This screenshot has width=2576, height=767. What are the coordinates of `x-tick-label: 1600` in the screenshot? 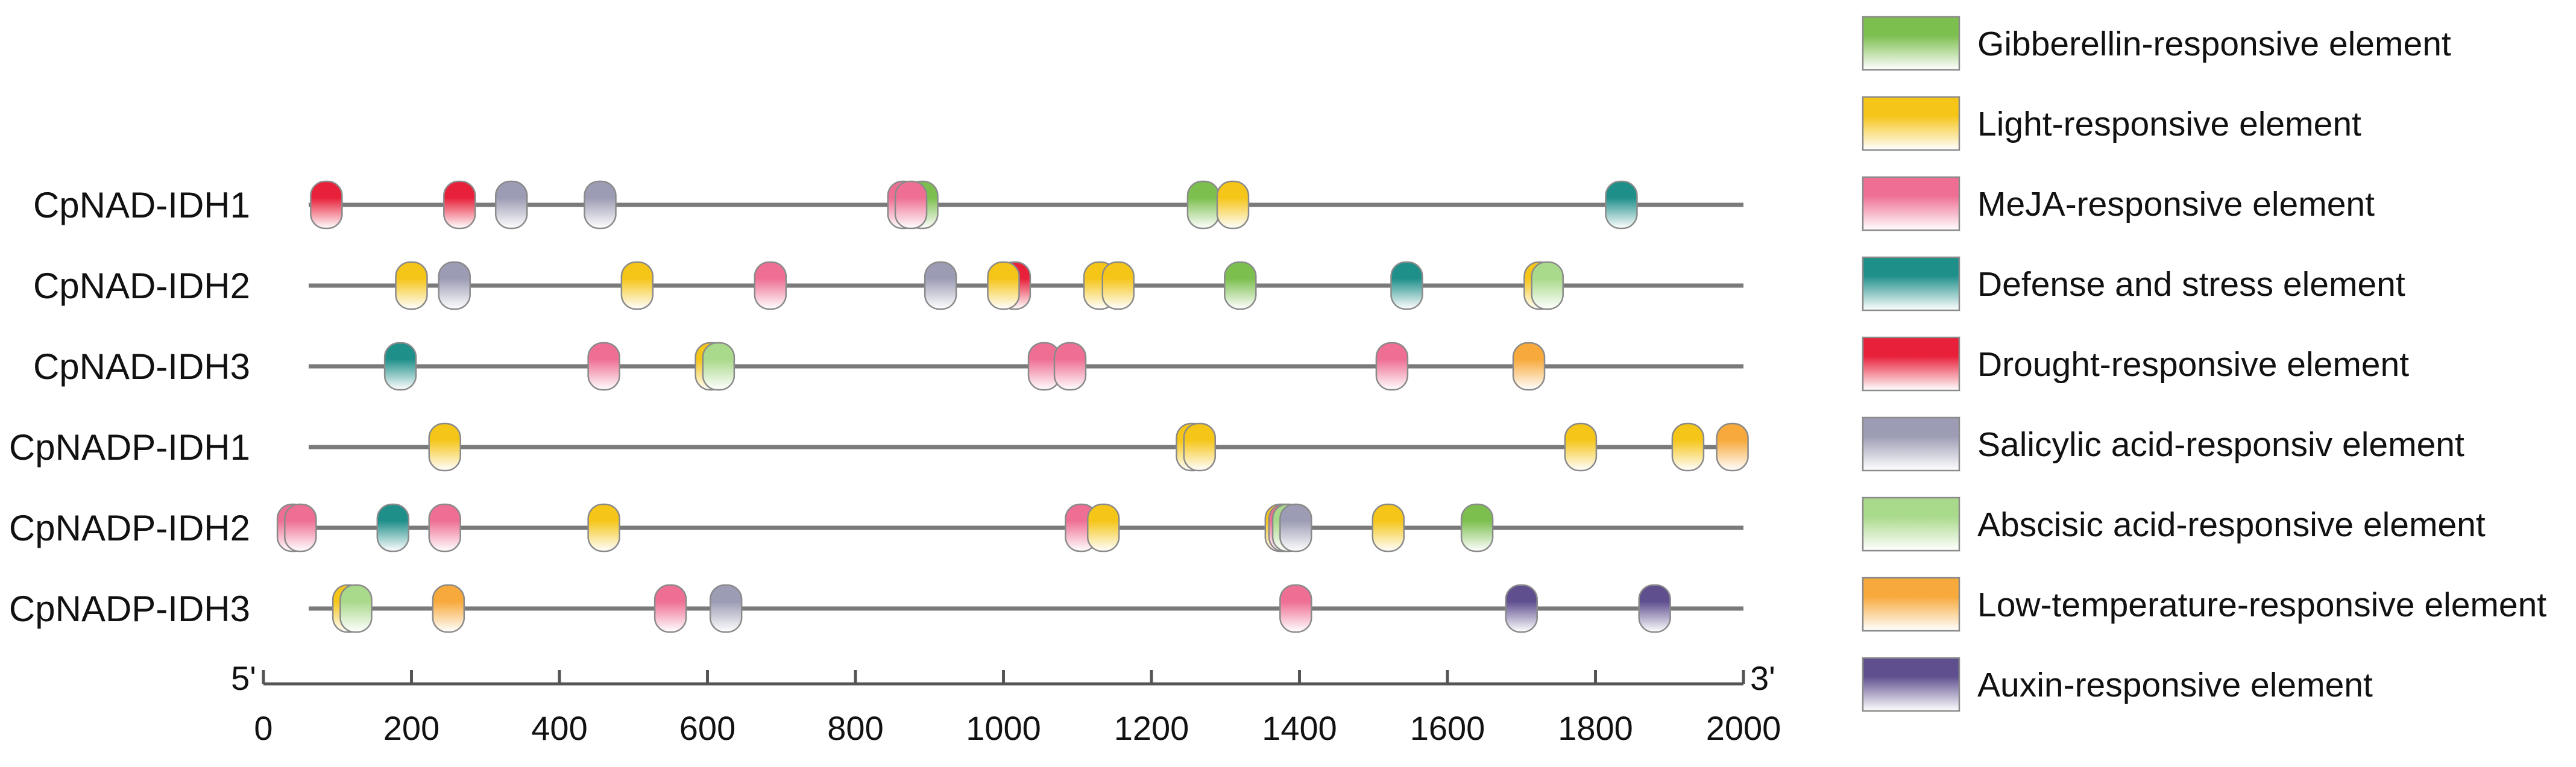 It's located at (1447, 728).